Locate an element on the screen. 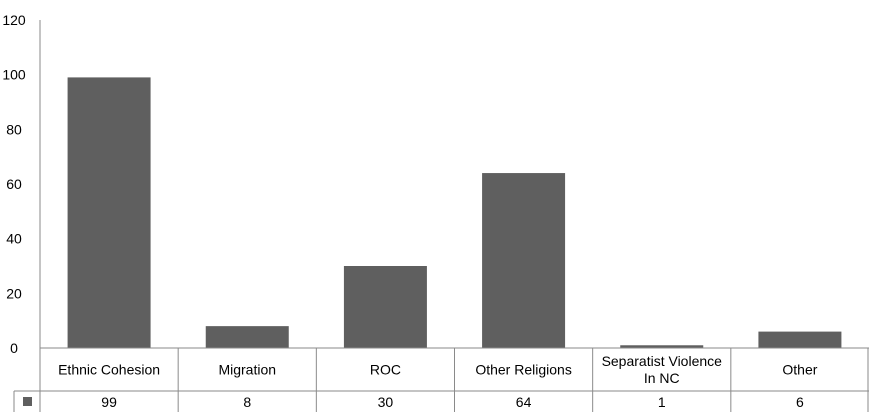 The height and width of the screenshot is (417, 869). x-category-label-5: Other is located at coordinates (799, 370).